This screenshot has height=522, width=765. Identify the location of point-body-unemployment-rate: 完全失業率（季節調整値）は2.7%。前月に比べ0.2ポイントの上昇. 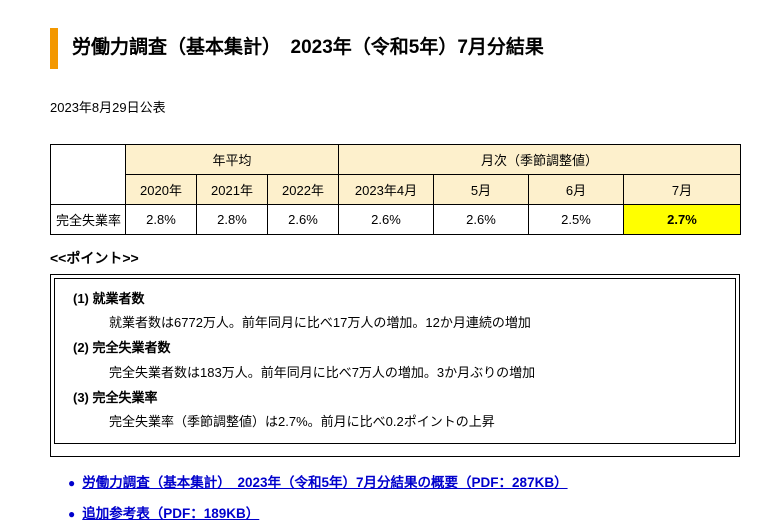
(302, 422).